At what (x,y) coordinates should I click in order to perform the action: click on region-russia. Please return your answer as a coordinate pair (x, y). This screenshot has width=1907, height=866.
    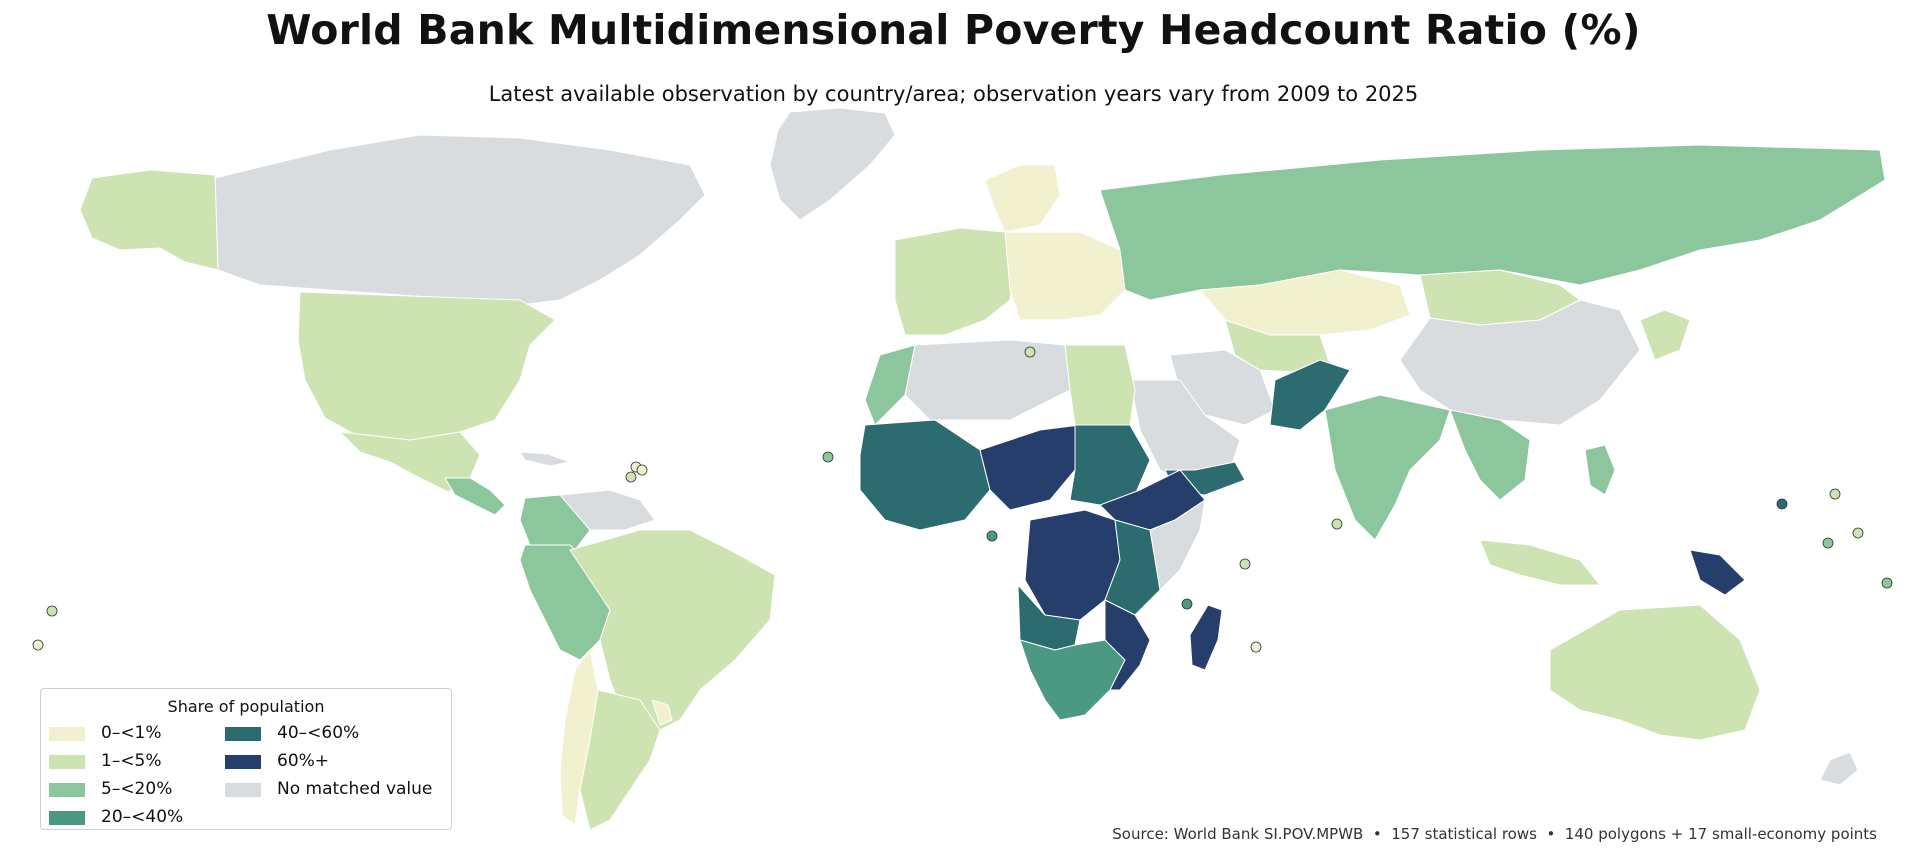
    Looking at the image, I should click on (1492, 222).